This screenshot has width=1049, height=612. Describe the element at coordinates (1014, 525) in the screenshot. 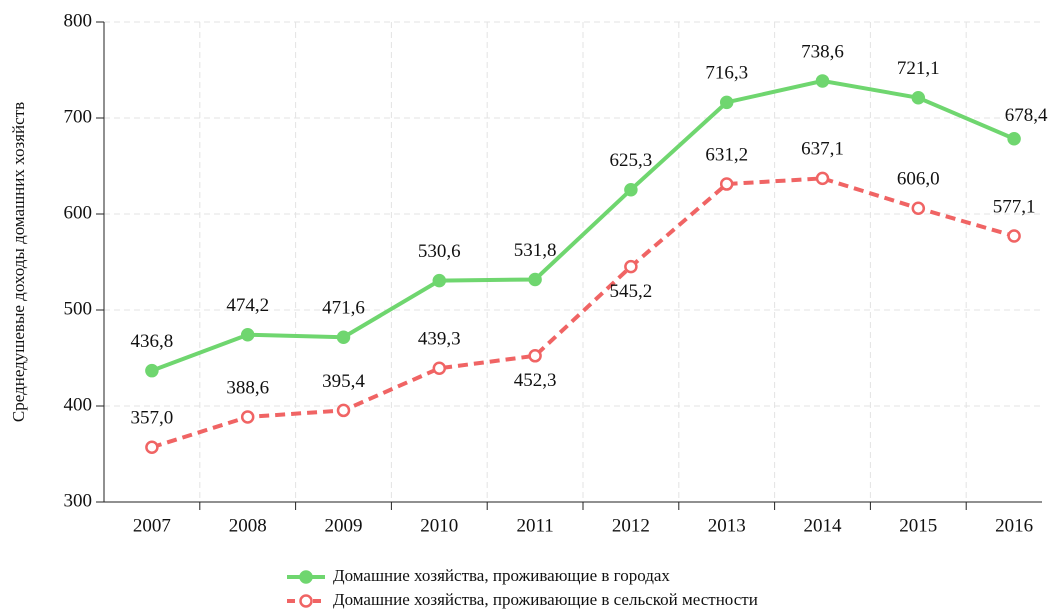

I see `x-tick-label: 2016` at that location.